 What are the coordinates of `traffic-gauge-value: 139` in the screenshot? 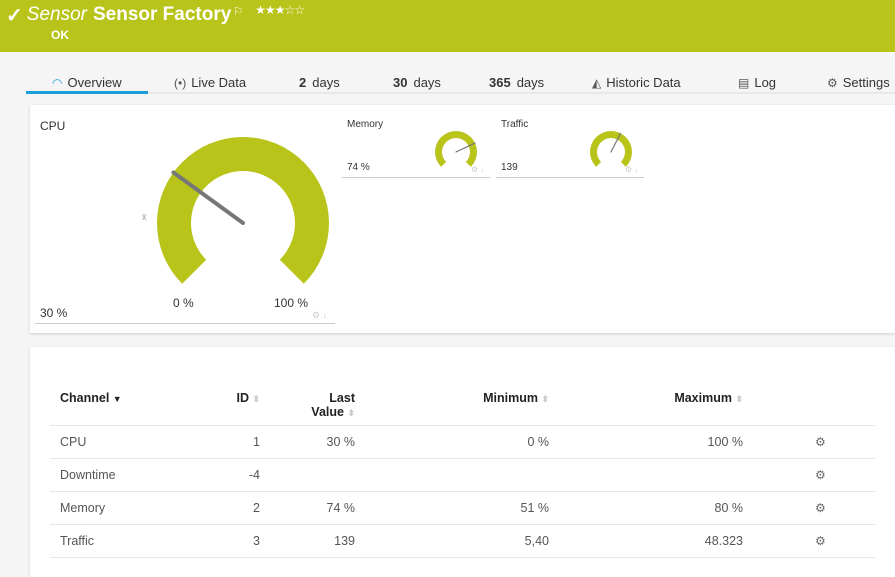 It's located at (509, 167).